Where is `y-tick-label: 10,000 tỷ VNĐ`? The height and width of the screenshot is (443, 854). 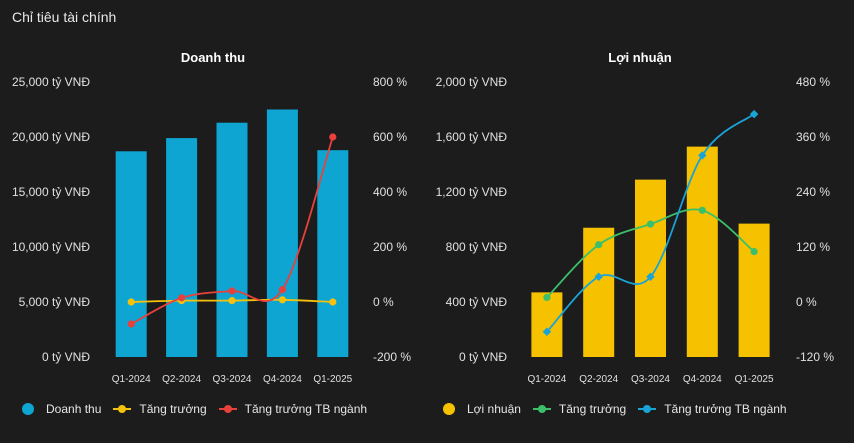
y-tick-label: 10,000 tỷ VNĐ is located at coordinates (51, 247).